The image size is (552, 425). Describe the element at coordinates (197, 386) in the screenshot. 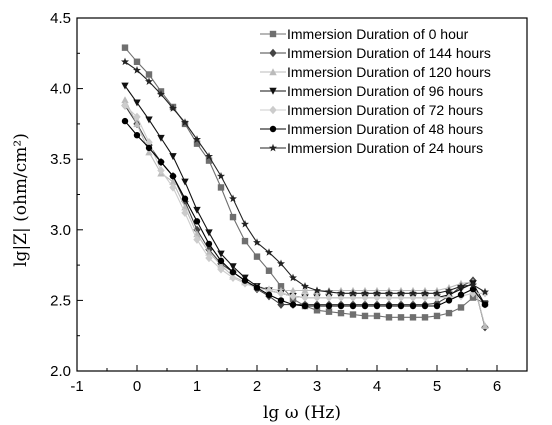

I see `x-tick-label: 1` at that location.